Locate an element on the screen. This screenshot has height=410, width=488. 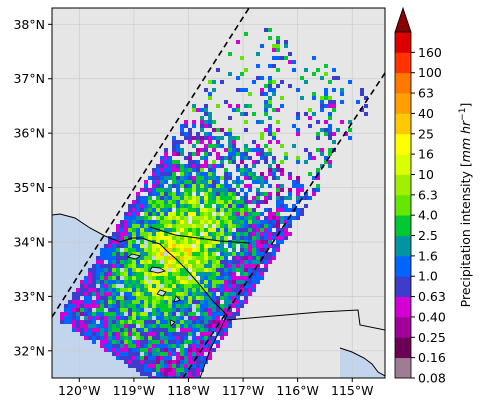
y-tick-label: 34°N is located at coordinates (29, 241).